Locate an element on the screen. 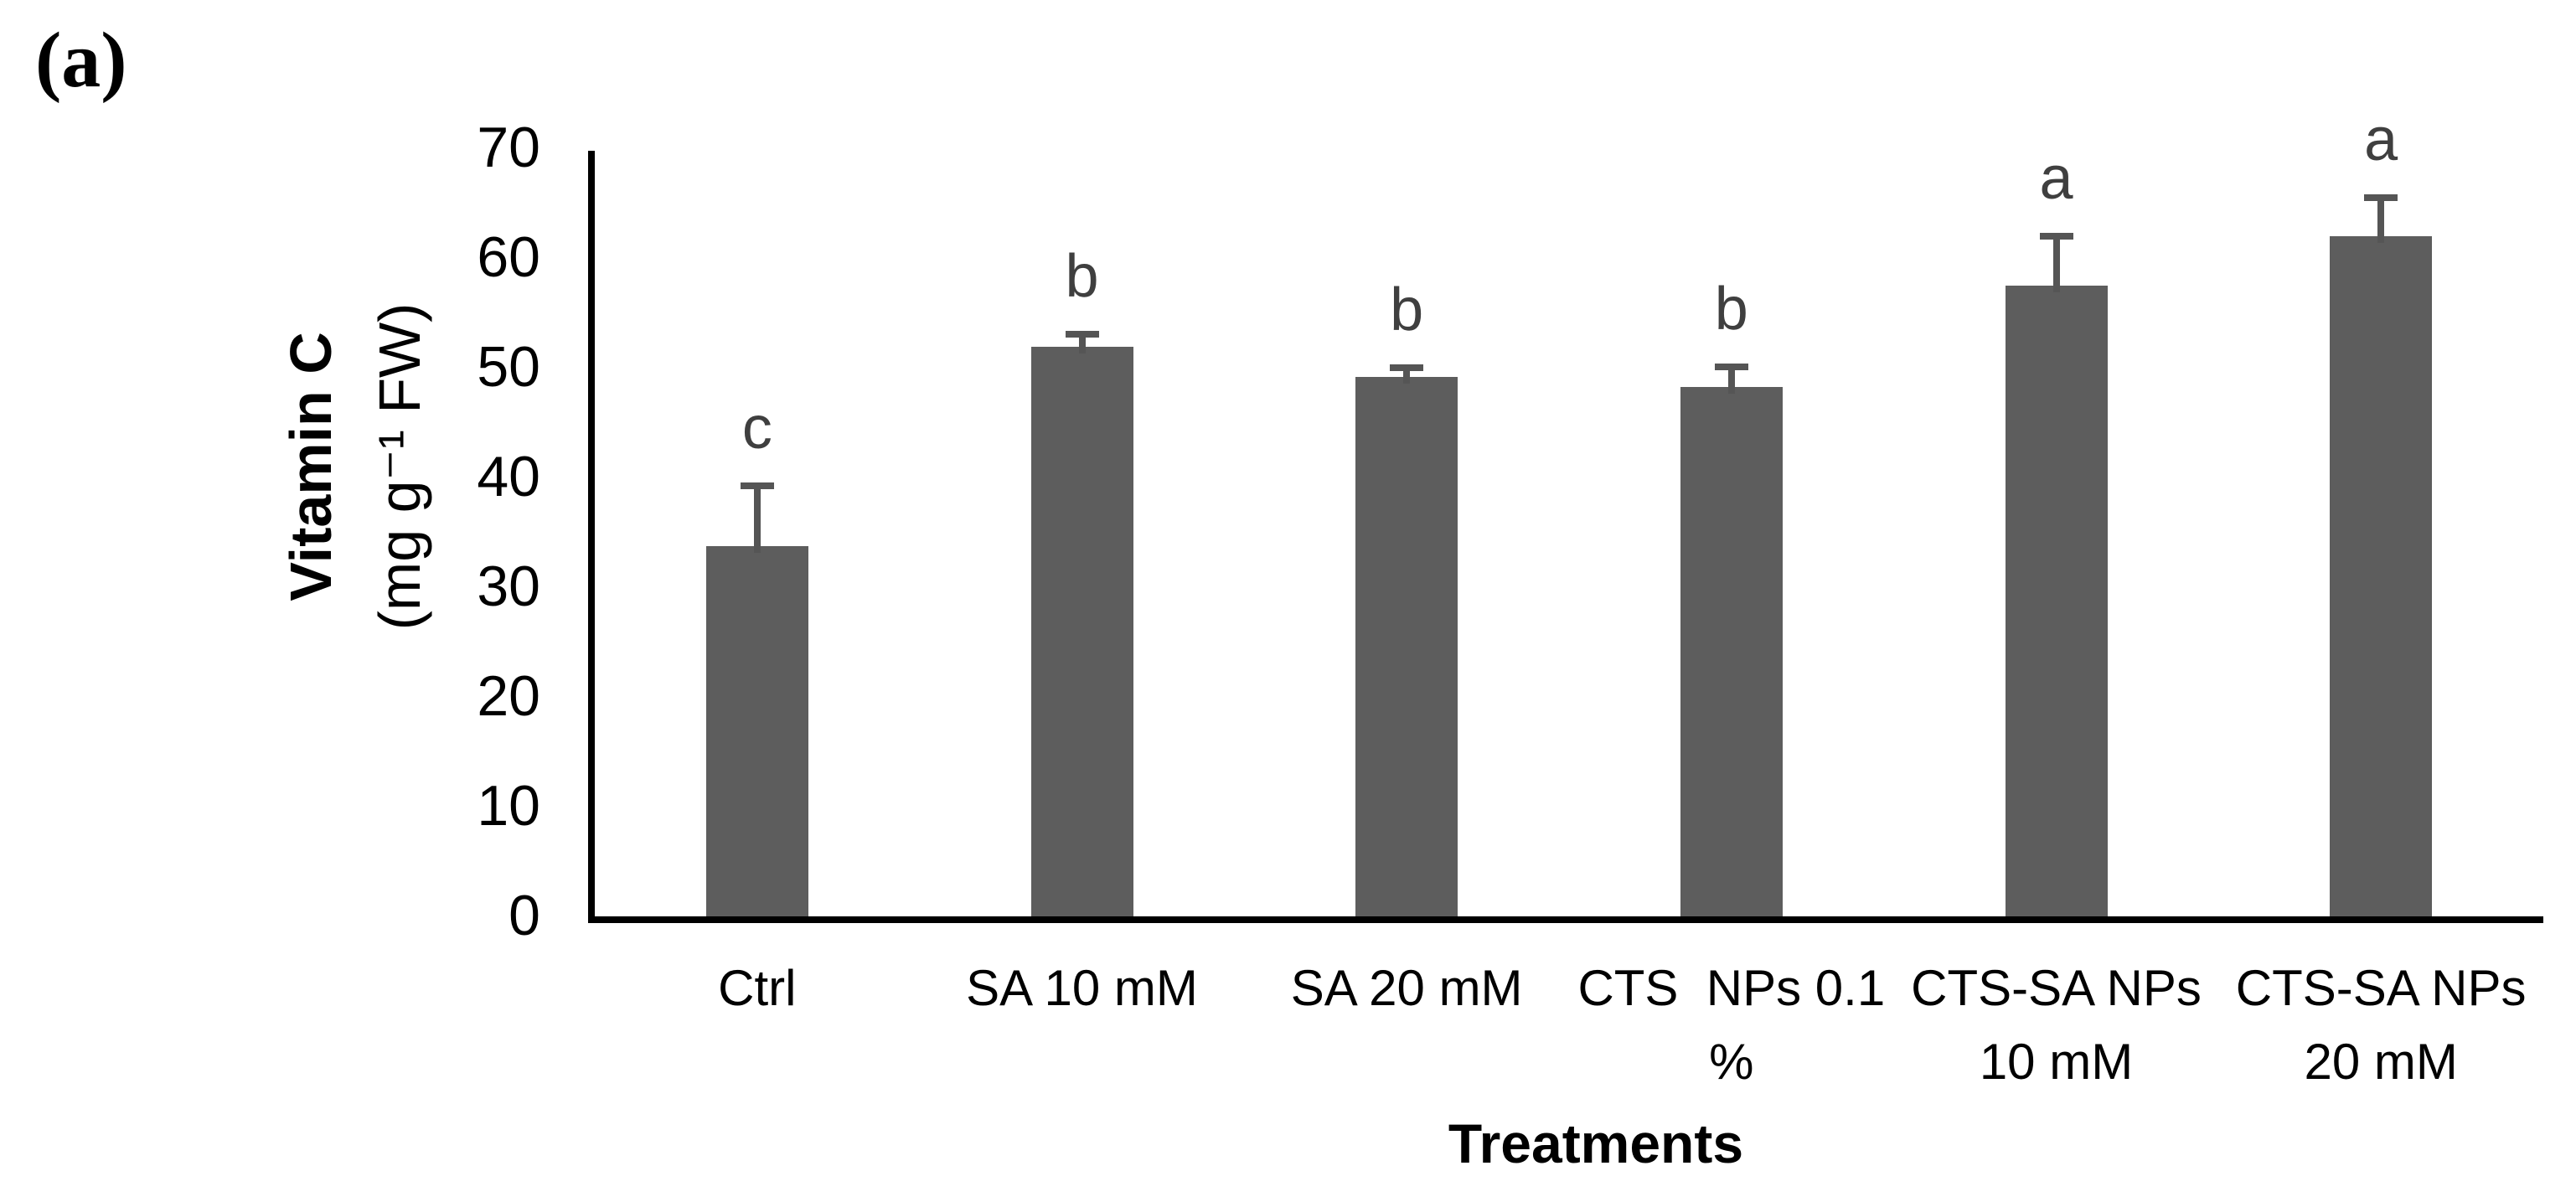 This screenshot has width=2576, height=1202. category-label-6: CTS-SA NPs 20 mM is located at coordinates (2381, 1025).